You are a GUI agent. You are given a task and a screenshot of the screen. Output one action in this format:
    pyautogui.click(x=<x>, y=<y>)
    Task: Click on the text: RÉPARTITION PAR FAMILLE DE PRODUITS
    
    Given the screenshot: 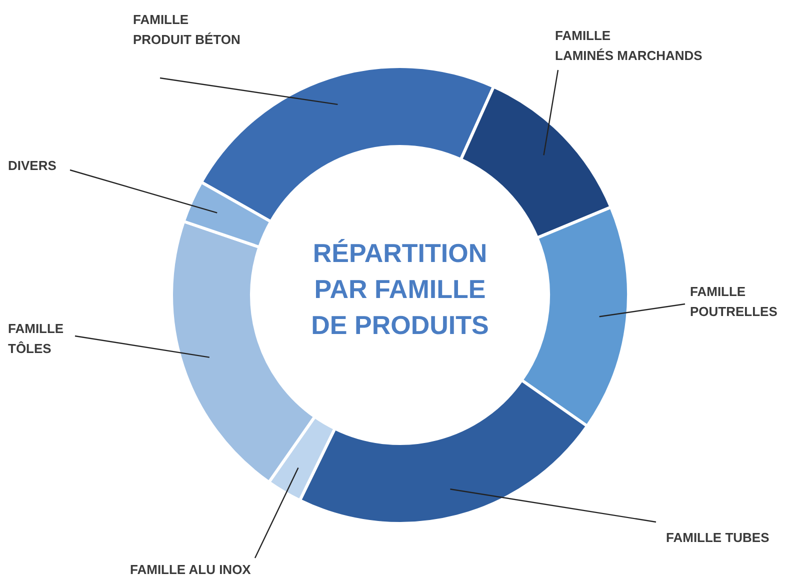 What is the action you would take?
    pyautogui.click(x=400, y=289)
    